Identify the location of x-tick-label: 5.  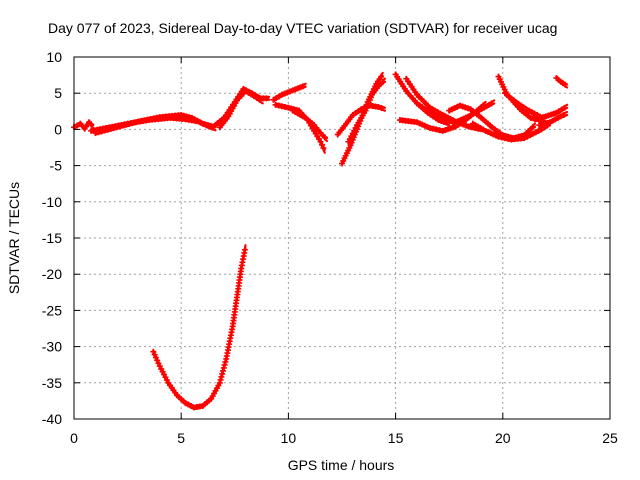
(181, 438).